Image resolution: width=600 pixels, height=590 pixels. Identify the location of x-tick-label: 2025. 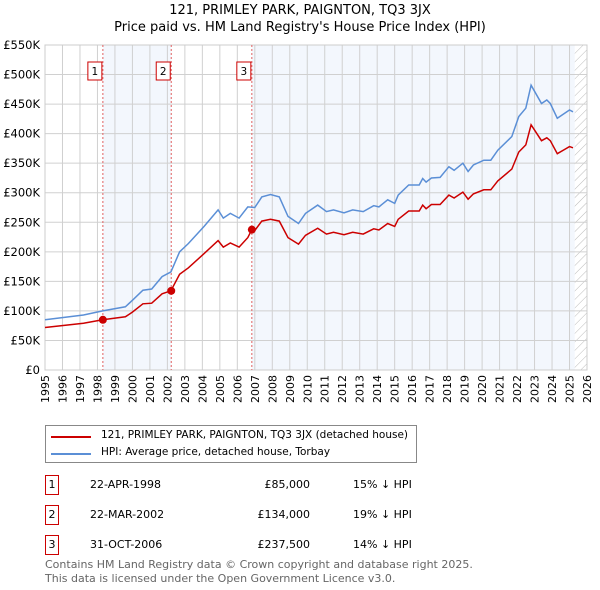
(570, 389).